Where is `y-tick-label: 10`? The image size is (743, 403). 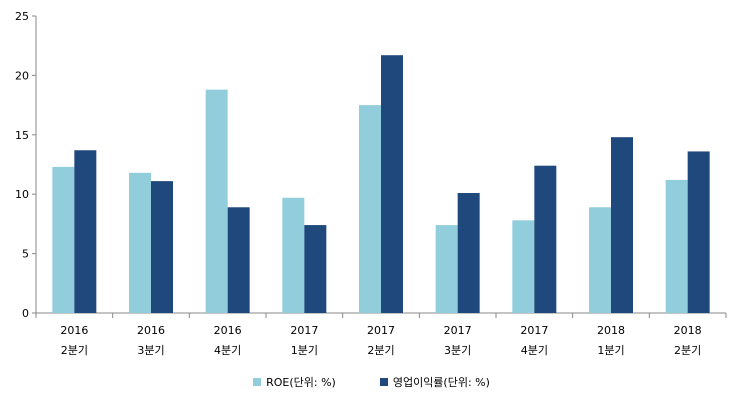
y-tick-label: 10 is located at coordinates (22, 194).